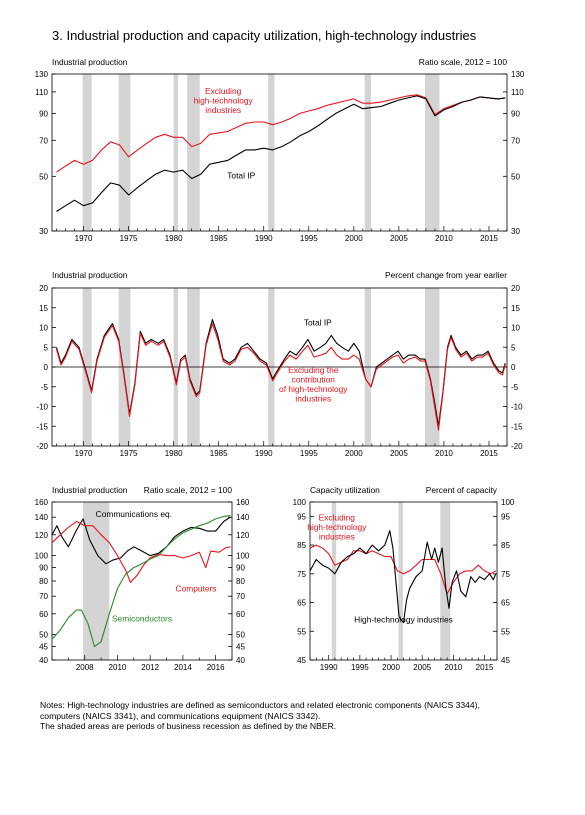 The image size is (585, 815). Describe the element at coordinates (505, 545) in the screenshot. I see `y-tick-label: 85` at that location.